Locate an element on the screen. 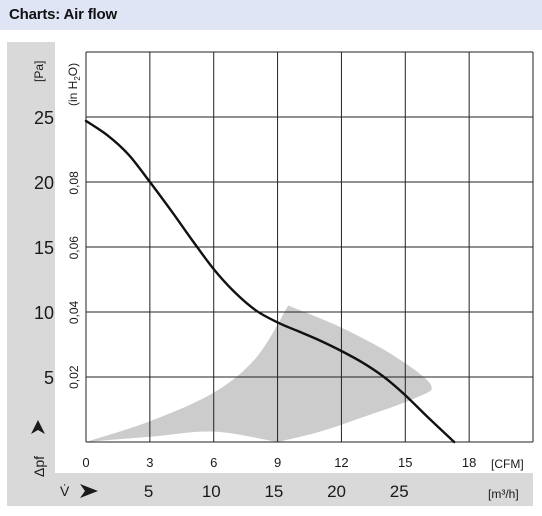 The height and width of the screenshot is (516, 542). x-tick-label-m3h: 10 is located at coordinates (211, 491).